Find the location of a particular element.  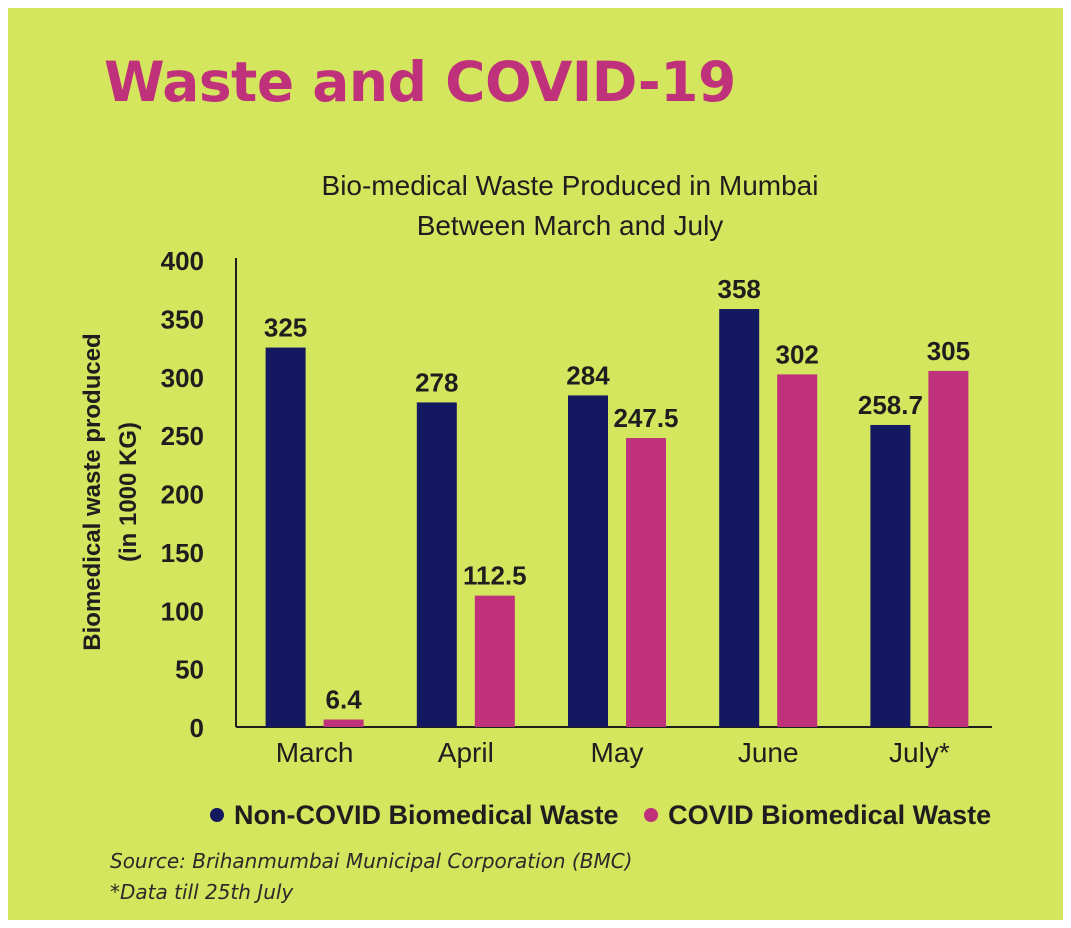

legend-item-covid: COVID Biomedical Waste is located at coordinates (817, 815).